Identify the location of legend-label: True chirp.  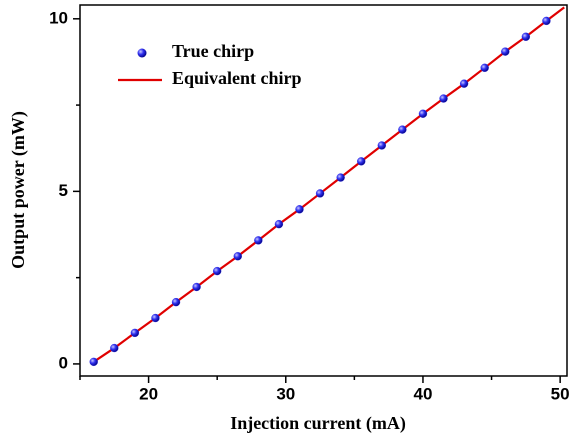
(213, 51).